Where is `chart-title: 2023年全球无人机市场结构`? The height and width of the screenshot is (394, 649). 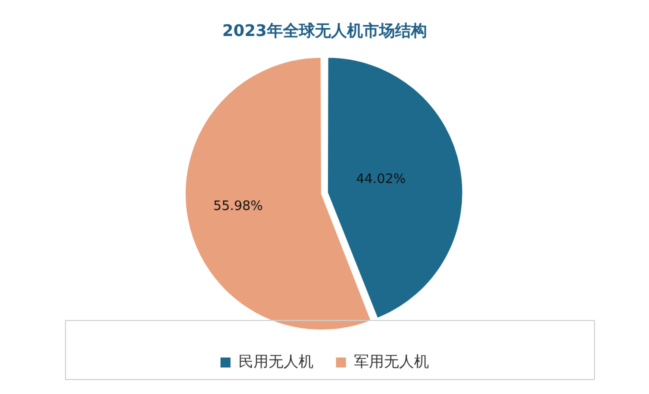 chart-title: 2023年全球无人机市场结构 is located at coordinates (324, 30).